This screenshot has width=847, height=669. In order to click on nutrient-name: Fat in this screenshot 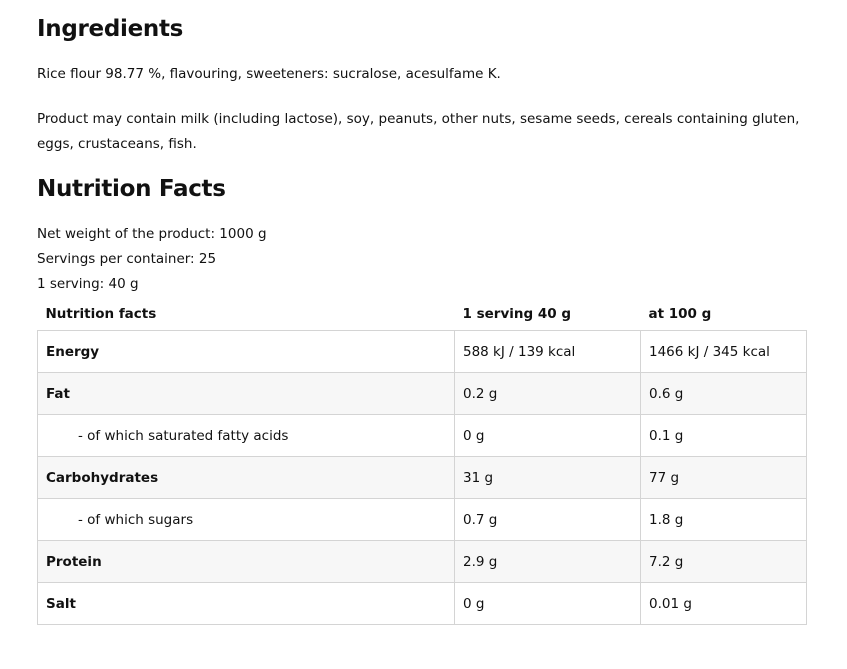, I will do `click(246, 393)`.